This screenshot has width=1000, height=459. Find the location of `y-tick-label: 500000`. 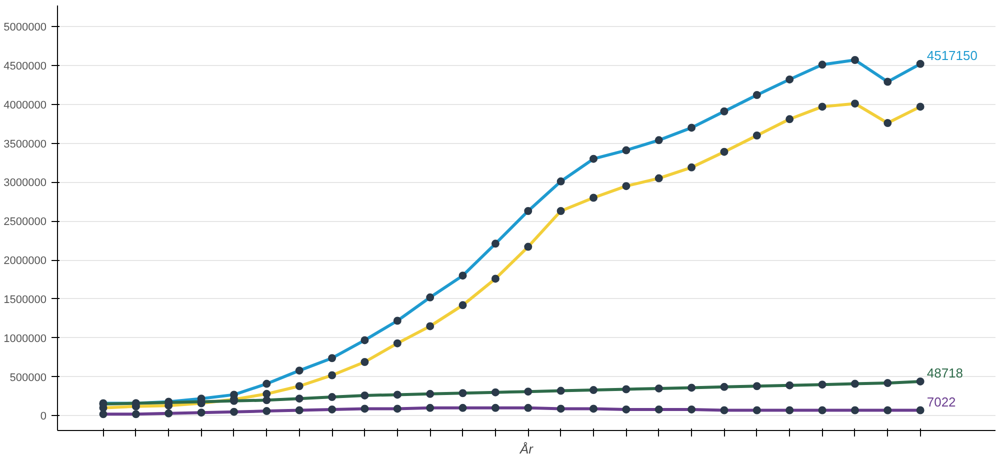

y-tick-label: 500000 is located at coordinates (28, 378).